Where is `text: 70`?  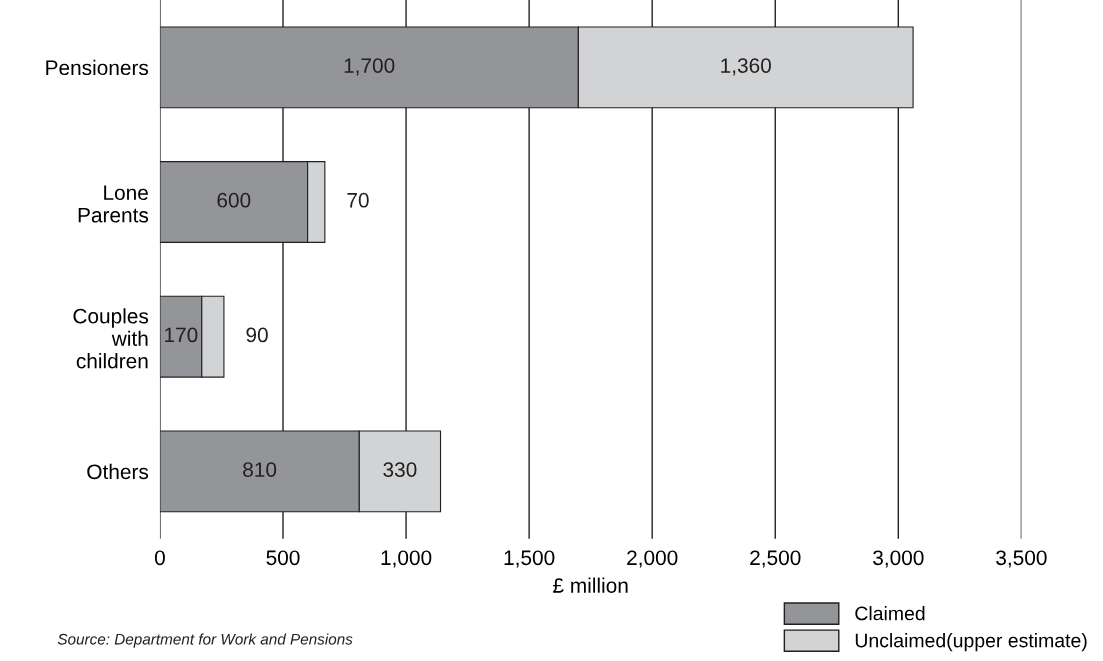 text: 70 is located at coordinates (358, 200).